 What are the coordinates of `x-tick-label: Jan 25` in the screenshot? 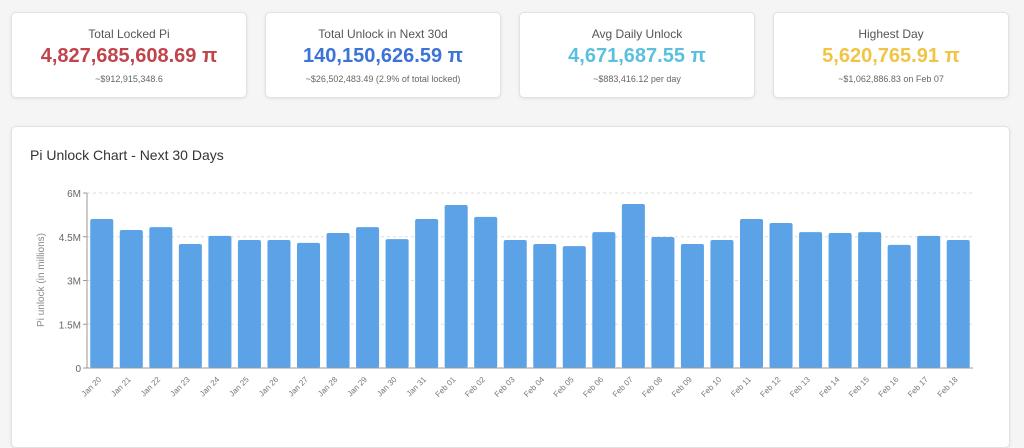 It's located at (239, 387).